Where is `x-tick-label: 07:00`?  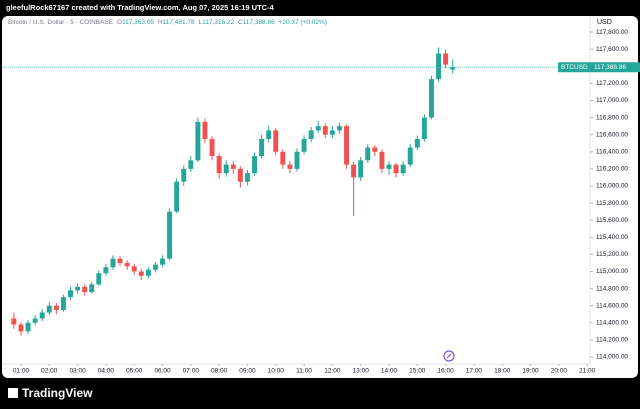
x-tick-label: 07:00 is located at coordinates (191, 371).